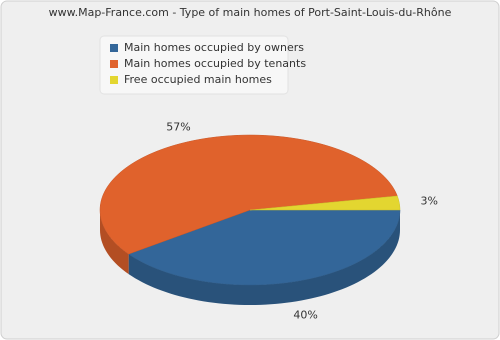 The image size is (500, 340). Describe the element at coordinates (214, 47) in the screenshot. I see `legend-label: Main homes occupied by owners` at that location.